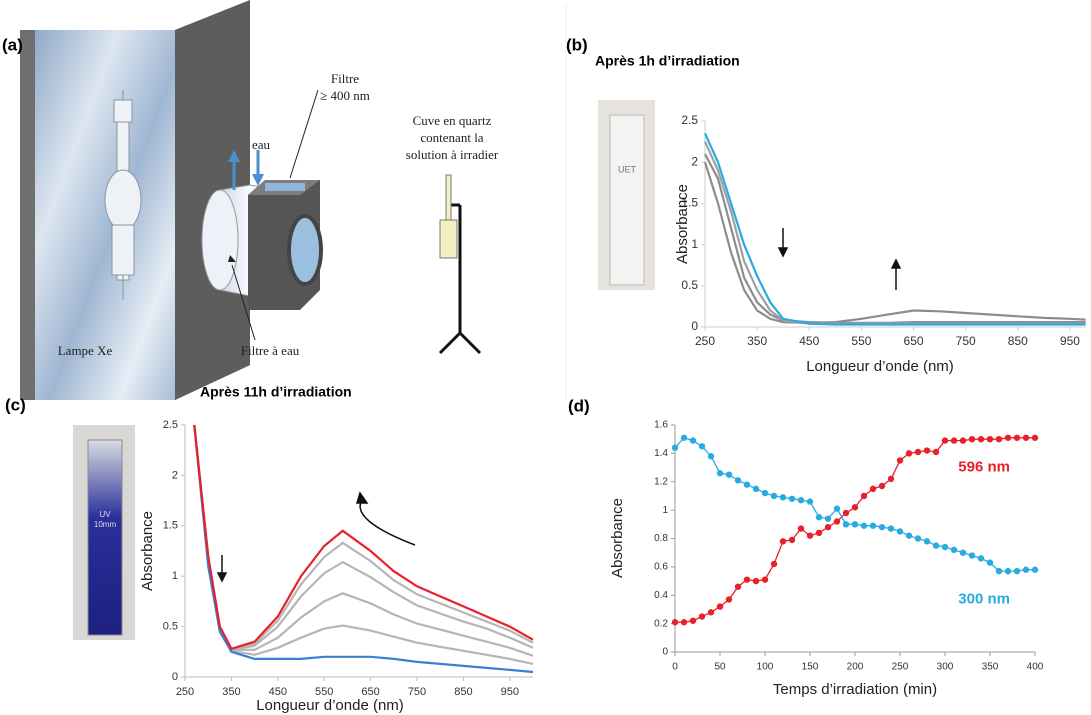 The image size is (1091, 715). Describe the element at coordinates (661, 453) in the screenshot. I see `y-tick-label: 1.4` at that location.